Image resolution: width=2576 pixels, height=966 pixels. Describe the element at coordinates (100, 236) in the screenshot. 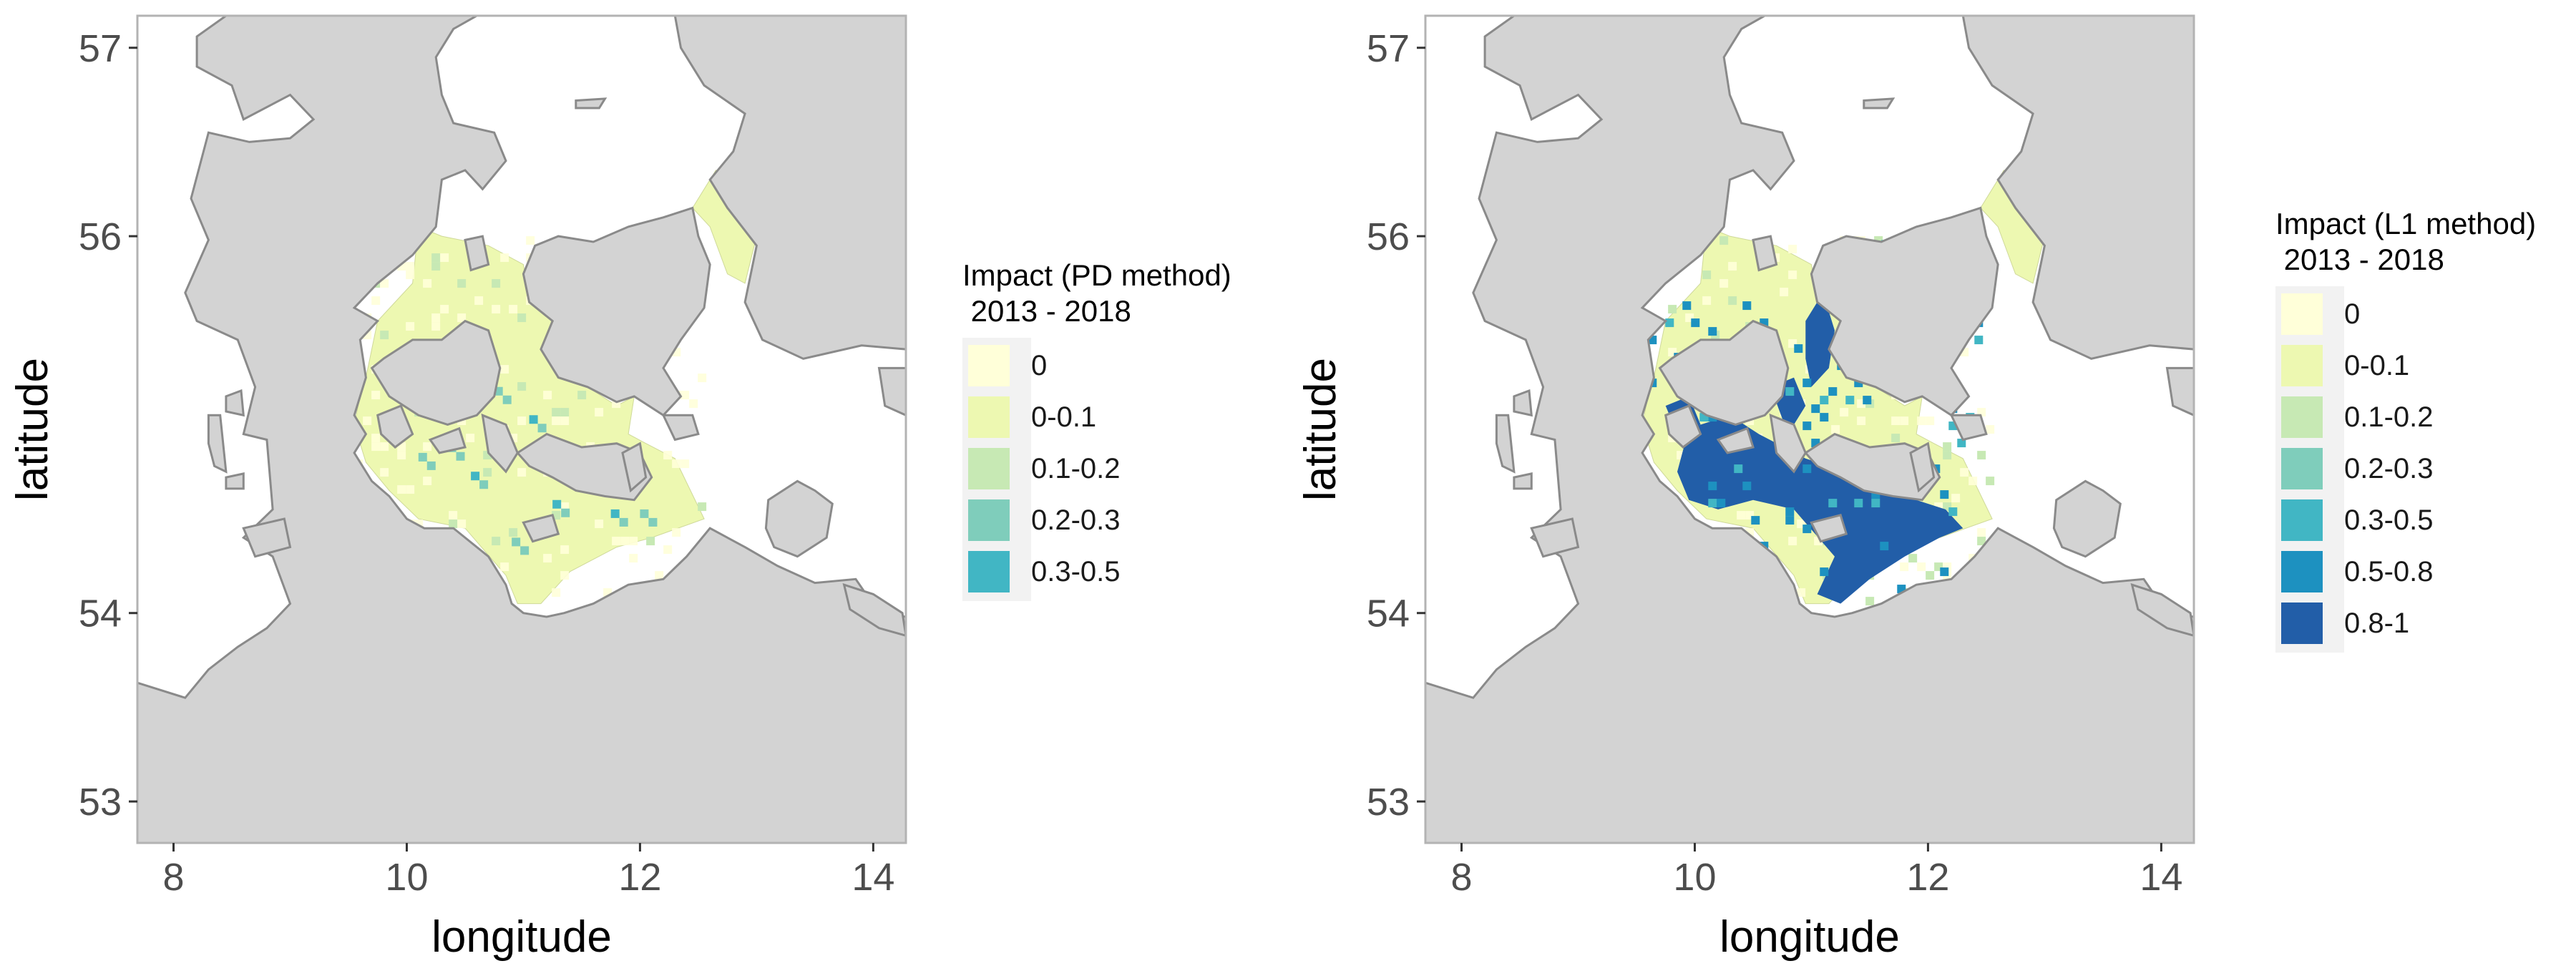

I see `y-tick-label: 56` at that location.